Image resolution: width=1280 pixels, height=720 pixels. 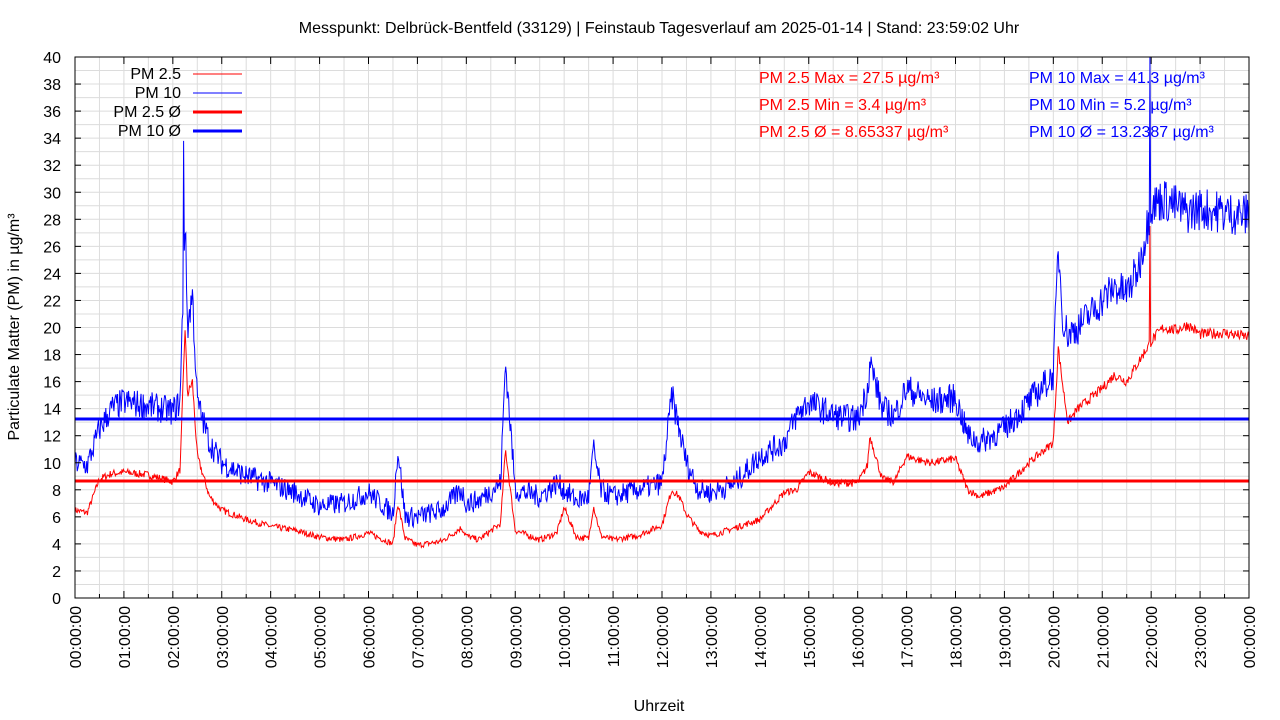 What do you see at coordinates (272, 637) in the screenshot?
I see `x-tick-label: 04:00:00` at bounding box center [272, 637].